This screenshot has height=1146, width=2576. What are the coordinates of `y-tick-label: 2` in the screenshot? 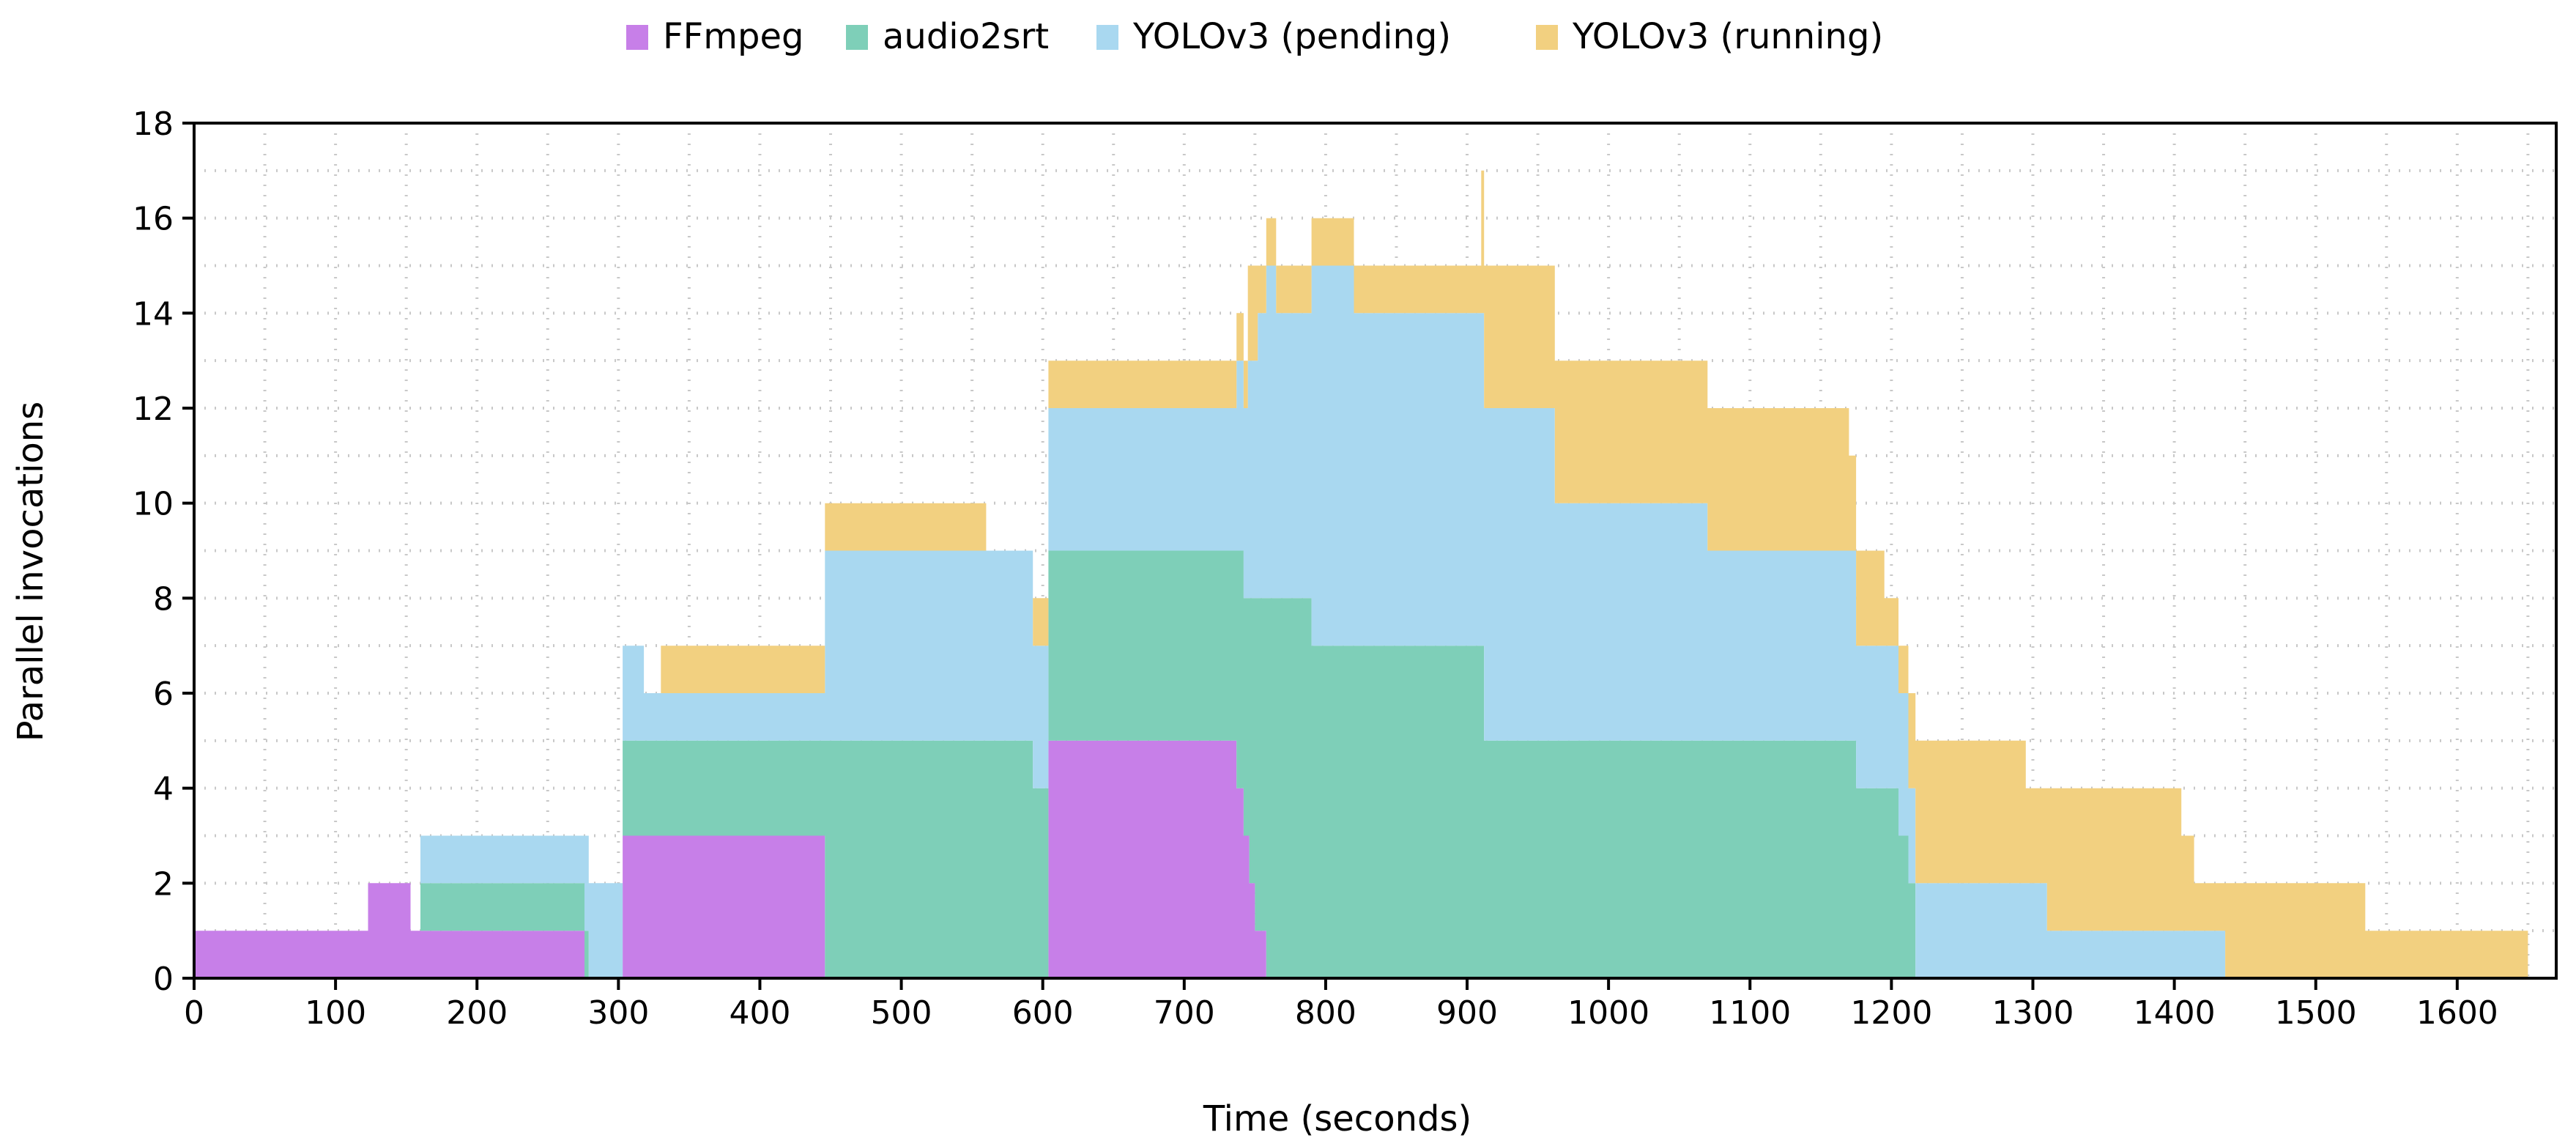 It's located at (163, 884).